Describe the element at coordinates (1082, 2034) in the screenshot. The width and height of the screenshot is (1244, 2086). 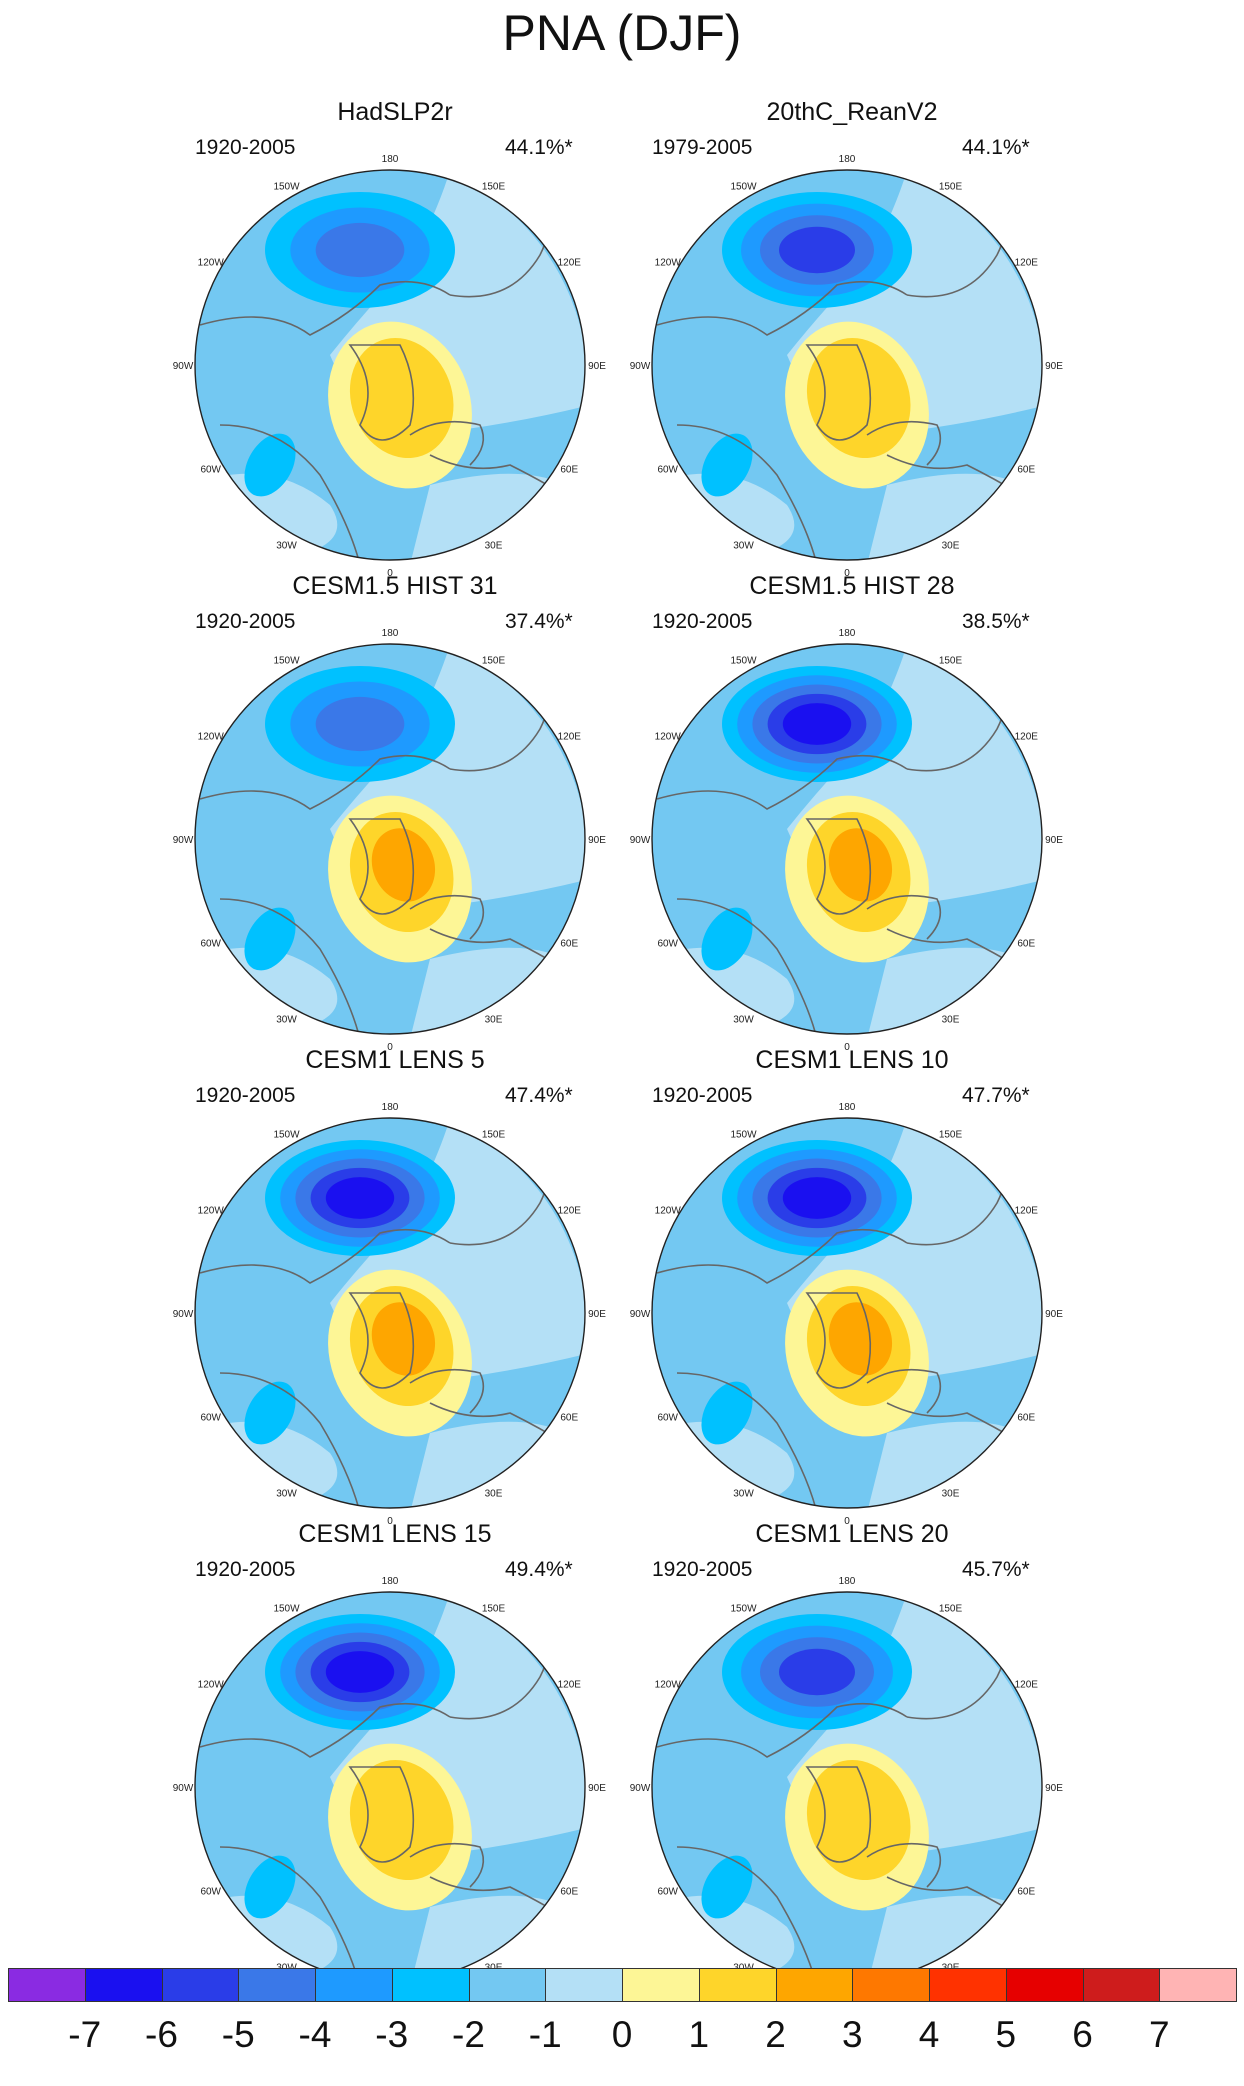
I see `colorbar-tick-label: 6` at that location.